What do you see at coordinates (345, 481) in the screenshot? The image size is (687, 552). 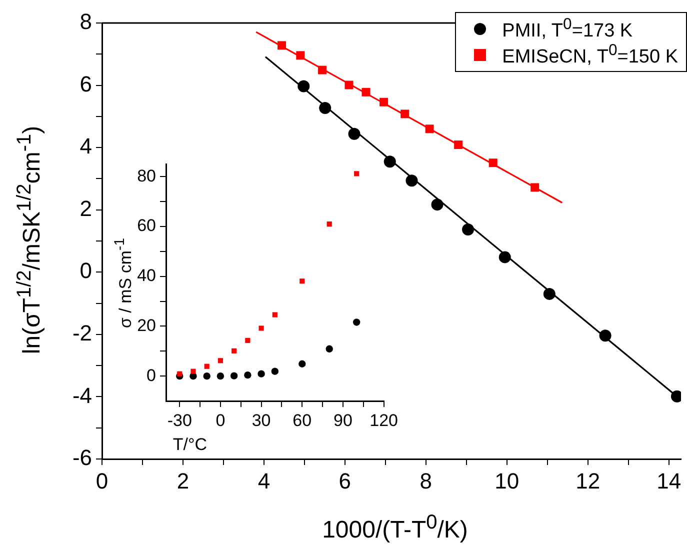 I see `x-tick-label: 6` at bounding box center [345, 481].